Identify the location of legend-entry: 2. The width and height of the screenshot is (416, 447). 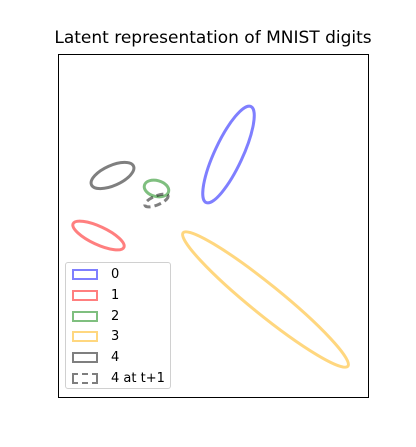
(119, 317).